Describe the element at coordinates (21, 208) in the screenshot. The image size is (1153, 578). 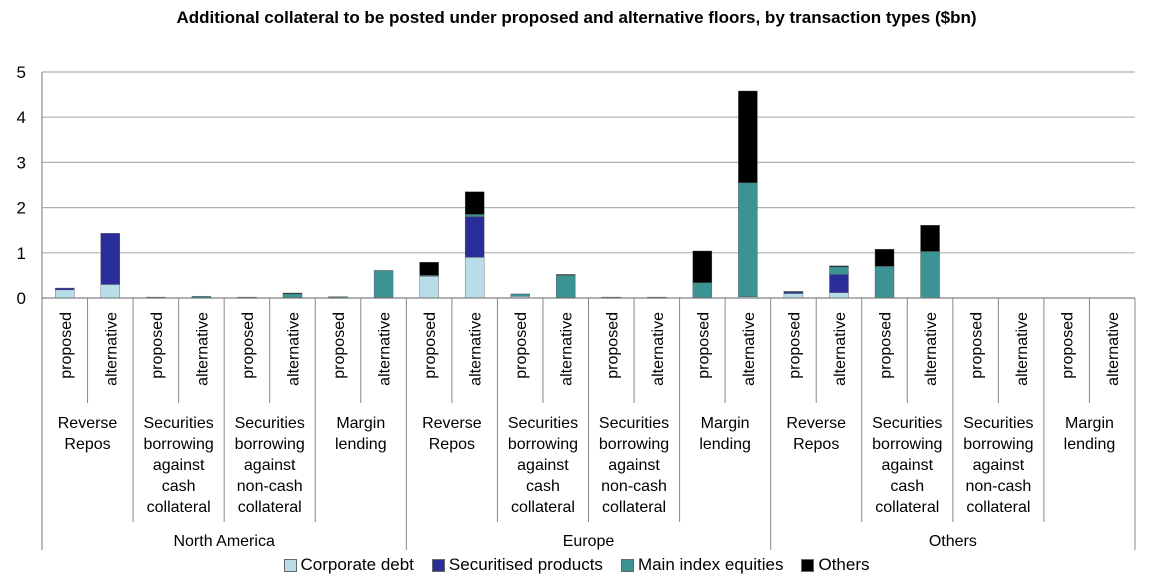
I see `y-tick-label: 2` at that location.